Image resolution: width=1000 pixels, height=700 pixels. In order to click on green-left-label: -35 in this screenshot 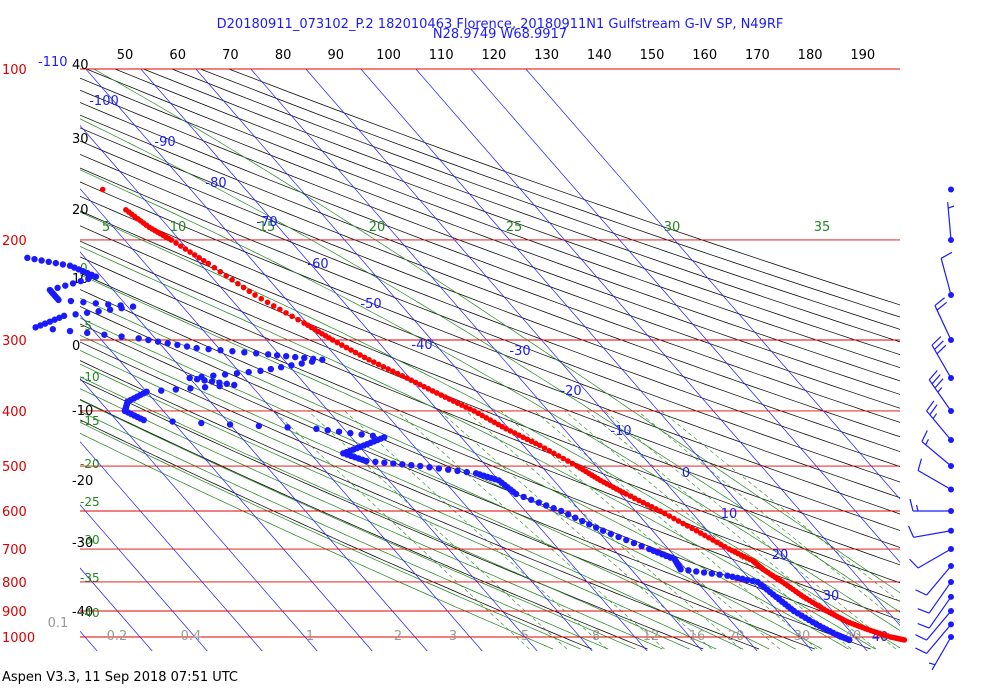, I will do `click(90, 578)`.